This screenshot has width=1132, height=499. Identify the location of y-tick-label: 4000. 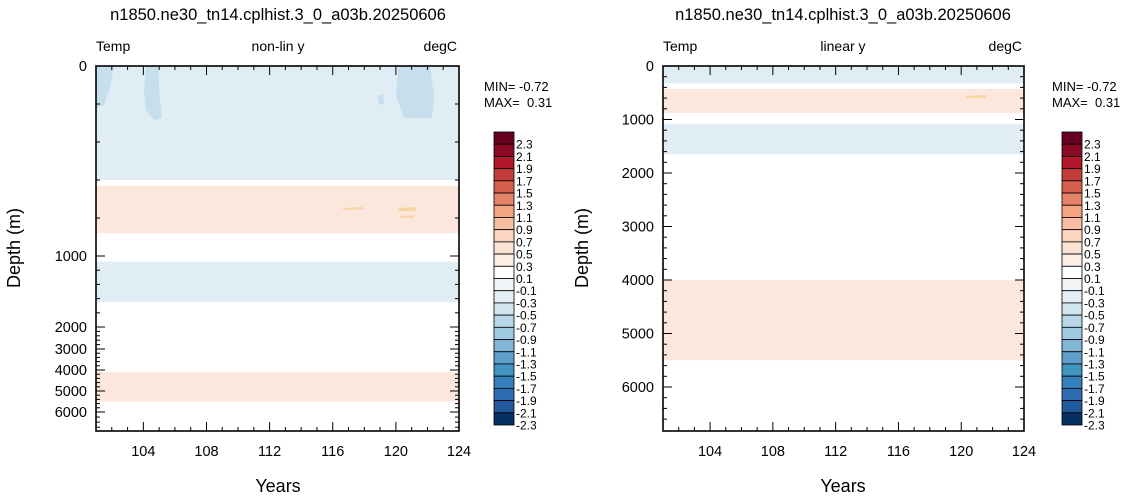
(71, 371).